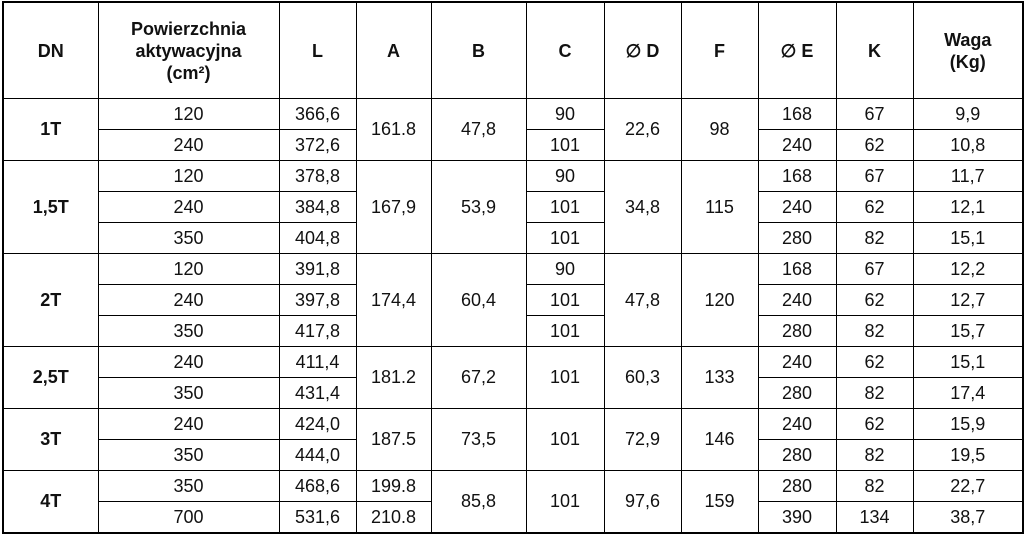 Image resolution: width=1024 pixels, height=536 pixels. I want to click on table-row: 240 397,8 101 240 62 12,7, so click(513, 300).